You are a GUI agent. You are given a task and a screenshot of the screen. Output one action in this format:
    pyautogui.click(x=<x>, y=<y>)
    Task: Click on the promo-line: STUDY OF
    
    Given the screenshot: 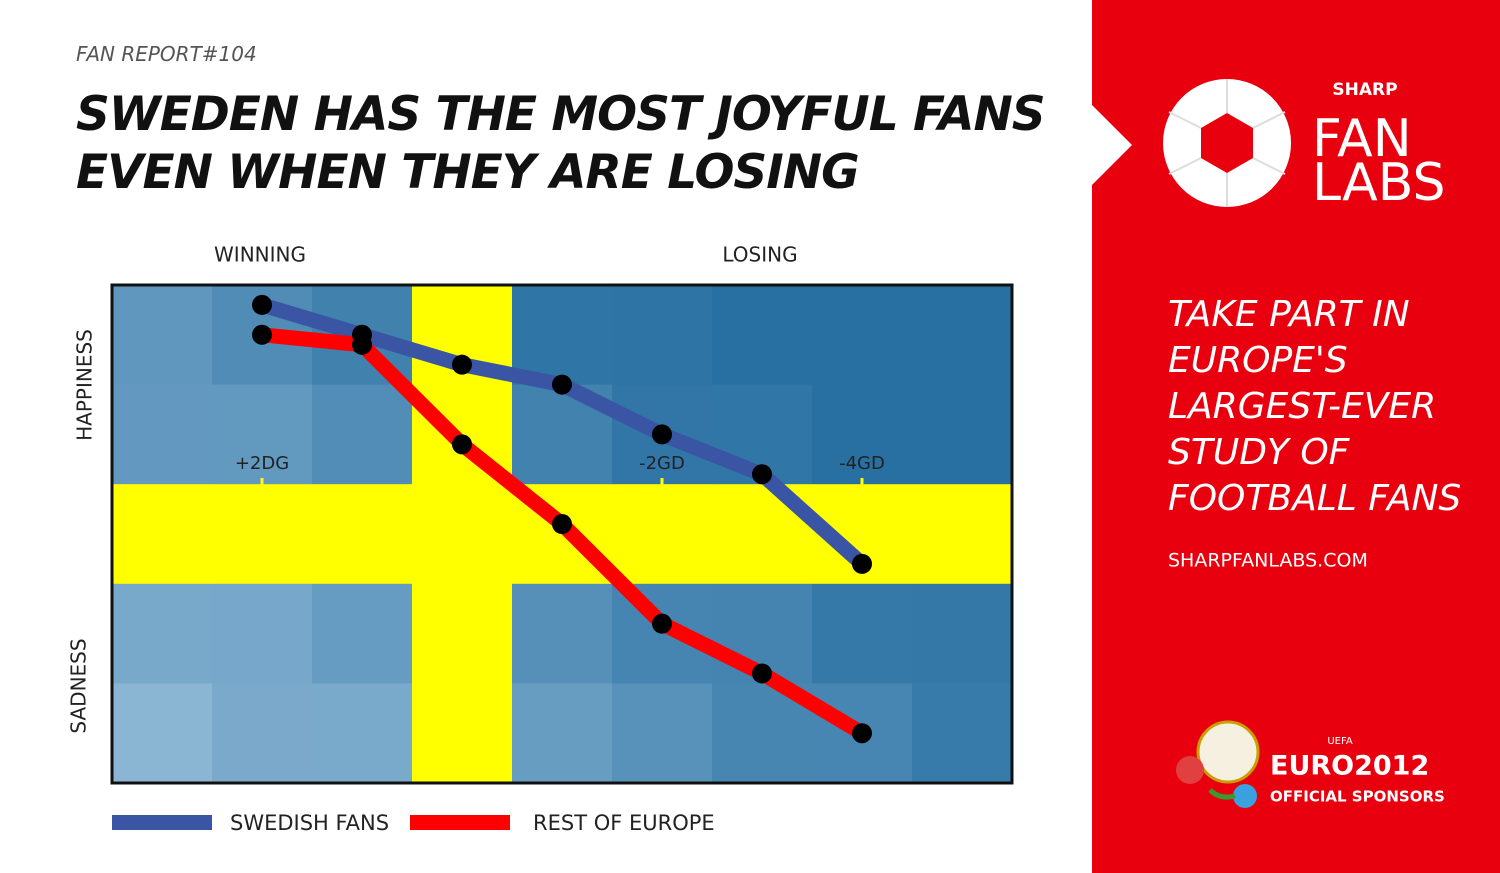 What is the action you would take?
    pyautogui.click(x=1259, y=452)
    